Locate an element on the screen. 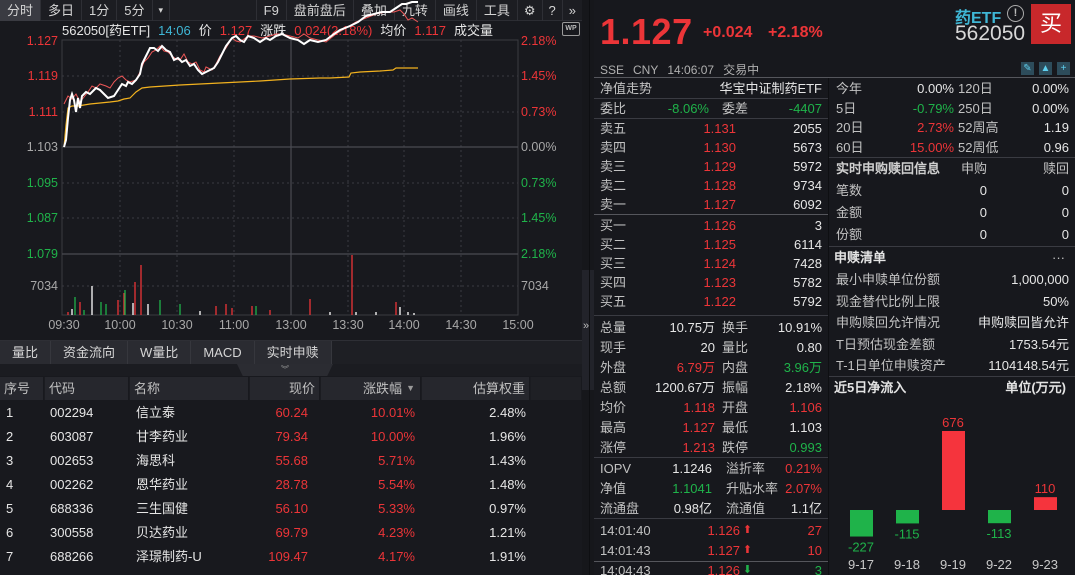 The image size is (1075, 575). exchange: SSE is located at coordinates (612, 70).